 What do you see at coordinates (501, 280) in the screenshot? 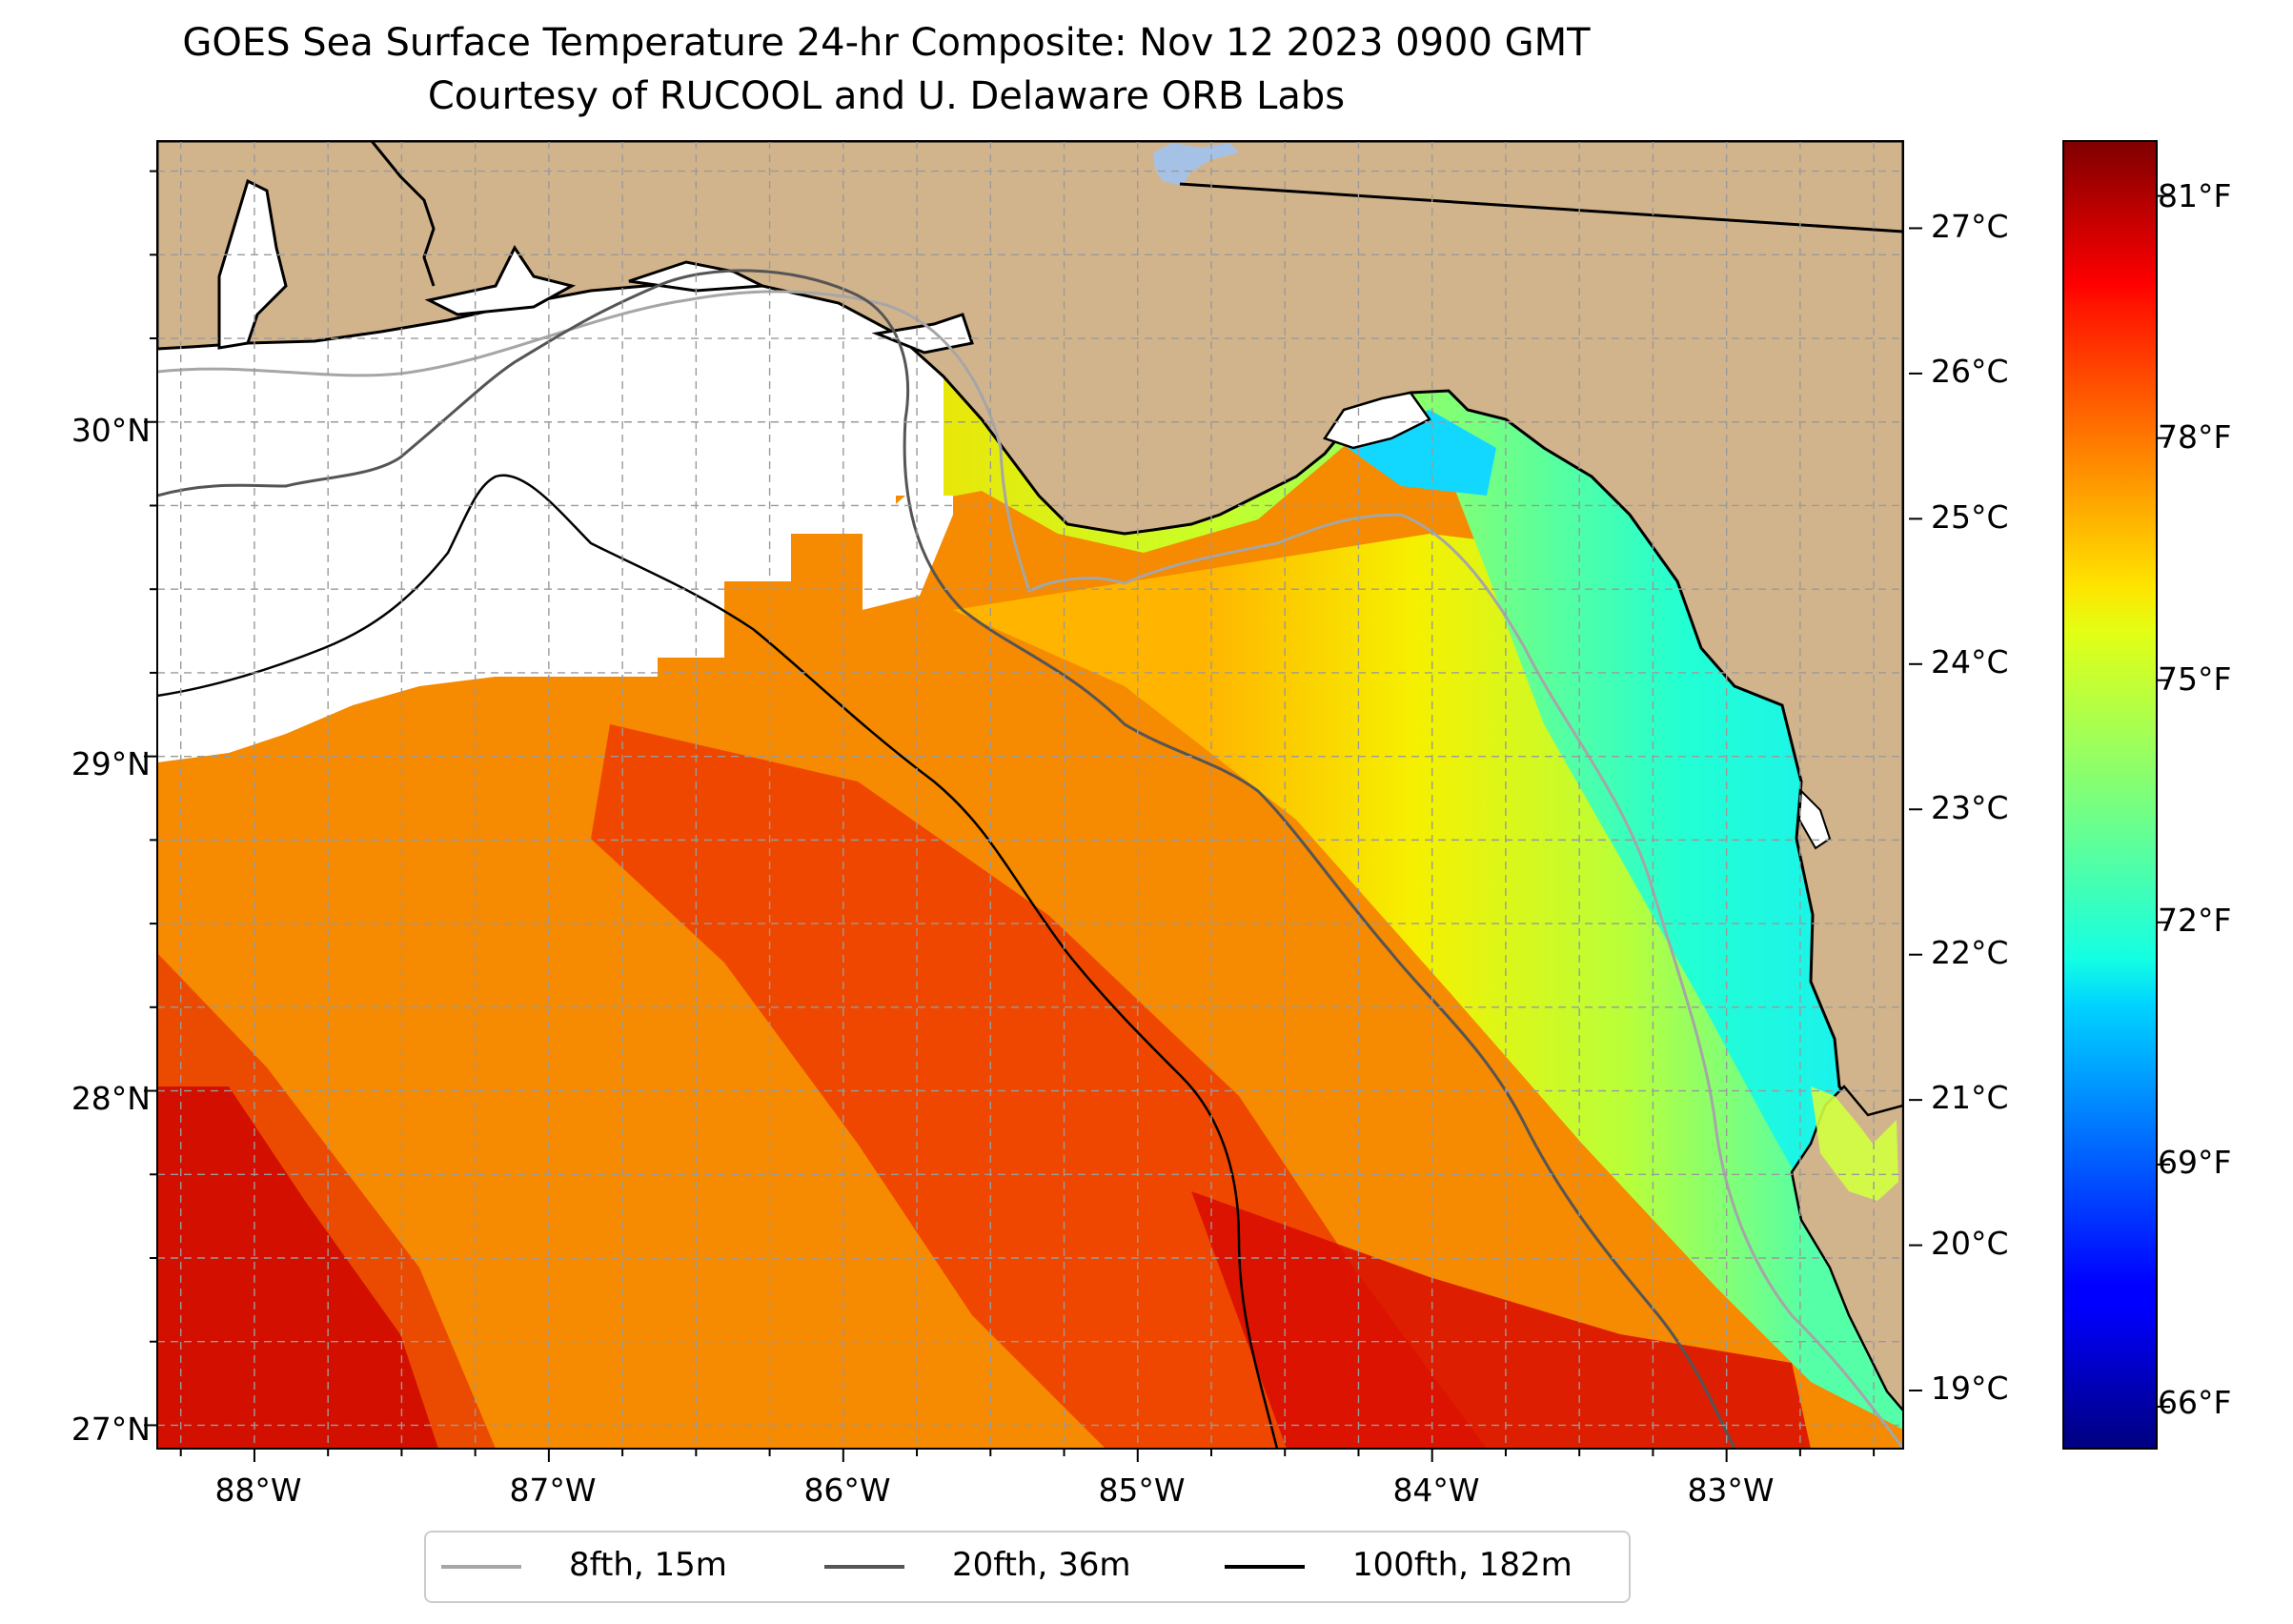
I see `pensacola-bay` at bounding box center [501, 280].